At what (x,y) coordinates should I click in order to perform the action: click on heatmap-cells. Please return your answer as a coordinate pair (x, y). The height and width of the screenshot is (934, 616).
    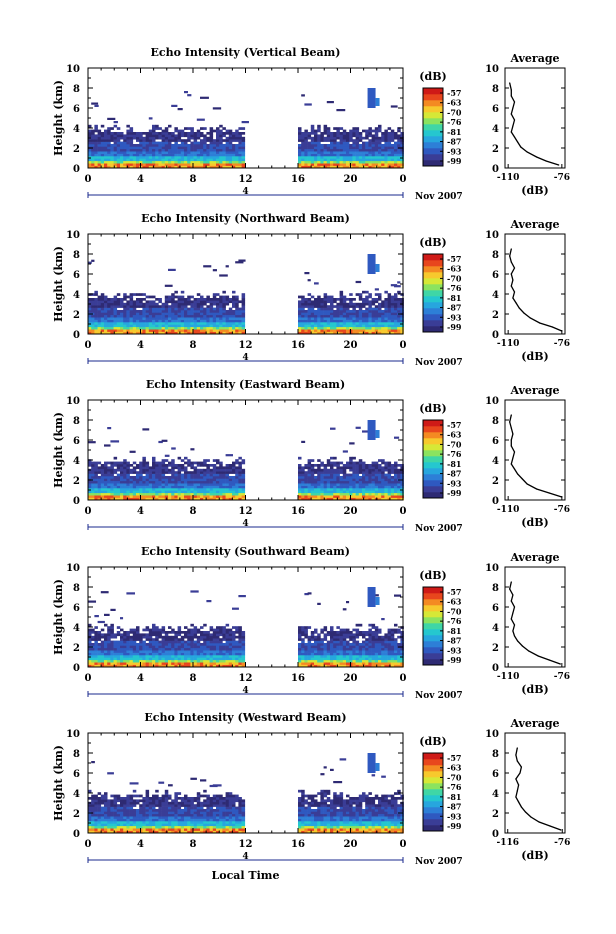
    Looking at the image, I should click on (246, 627).